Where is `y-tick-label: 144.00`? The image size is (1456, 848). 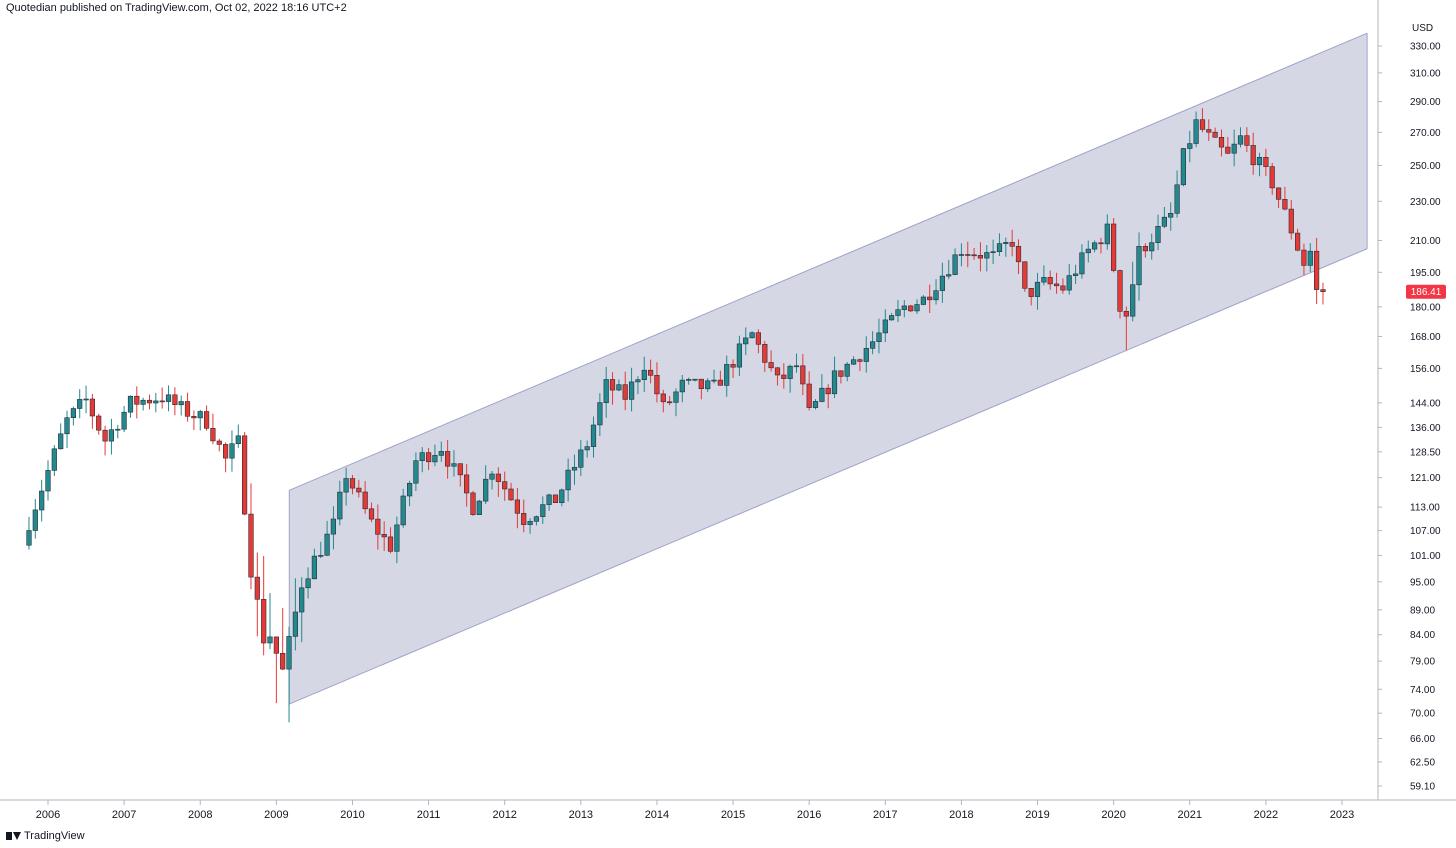 y-tick-label: 144.00 is located at coordinates (1425, 403).